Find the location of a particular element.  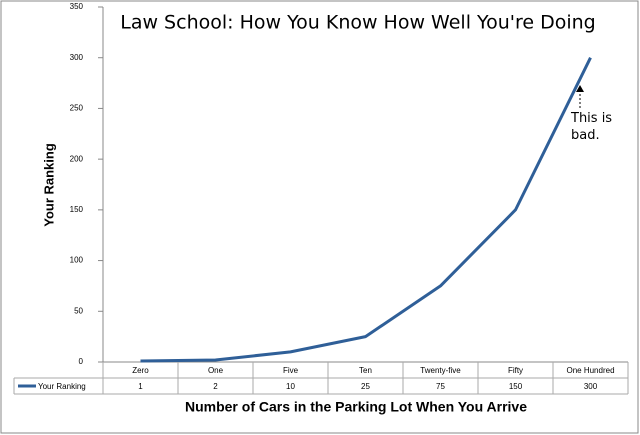

x-tick-label: Five is located at coordinates (291, 370).